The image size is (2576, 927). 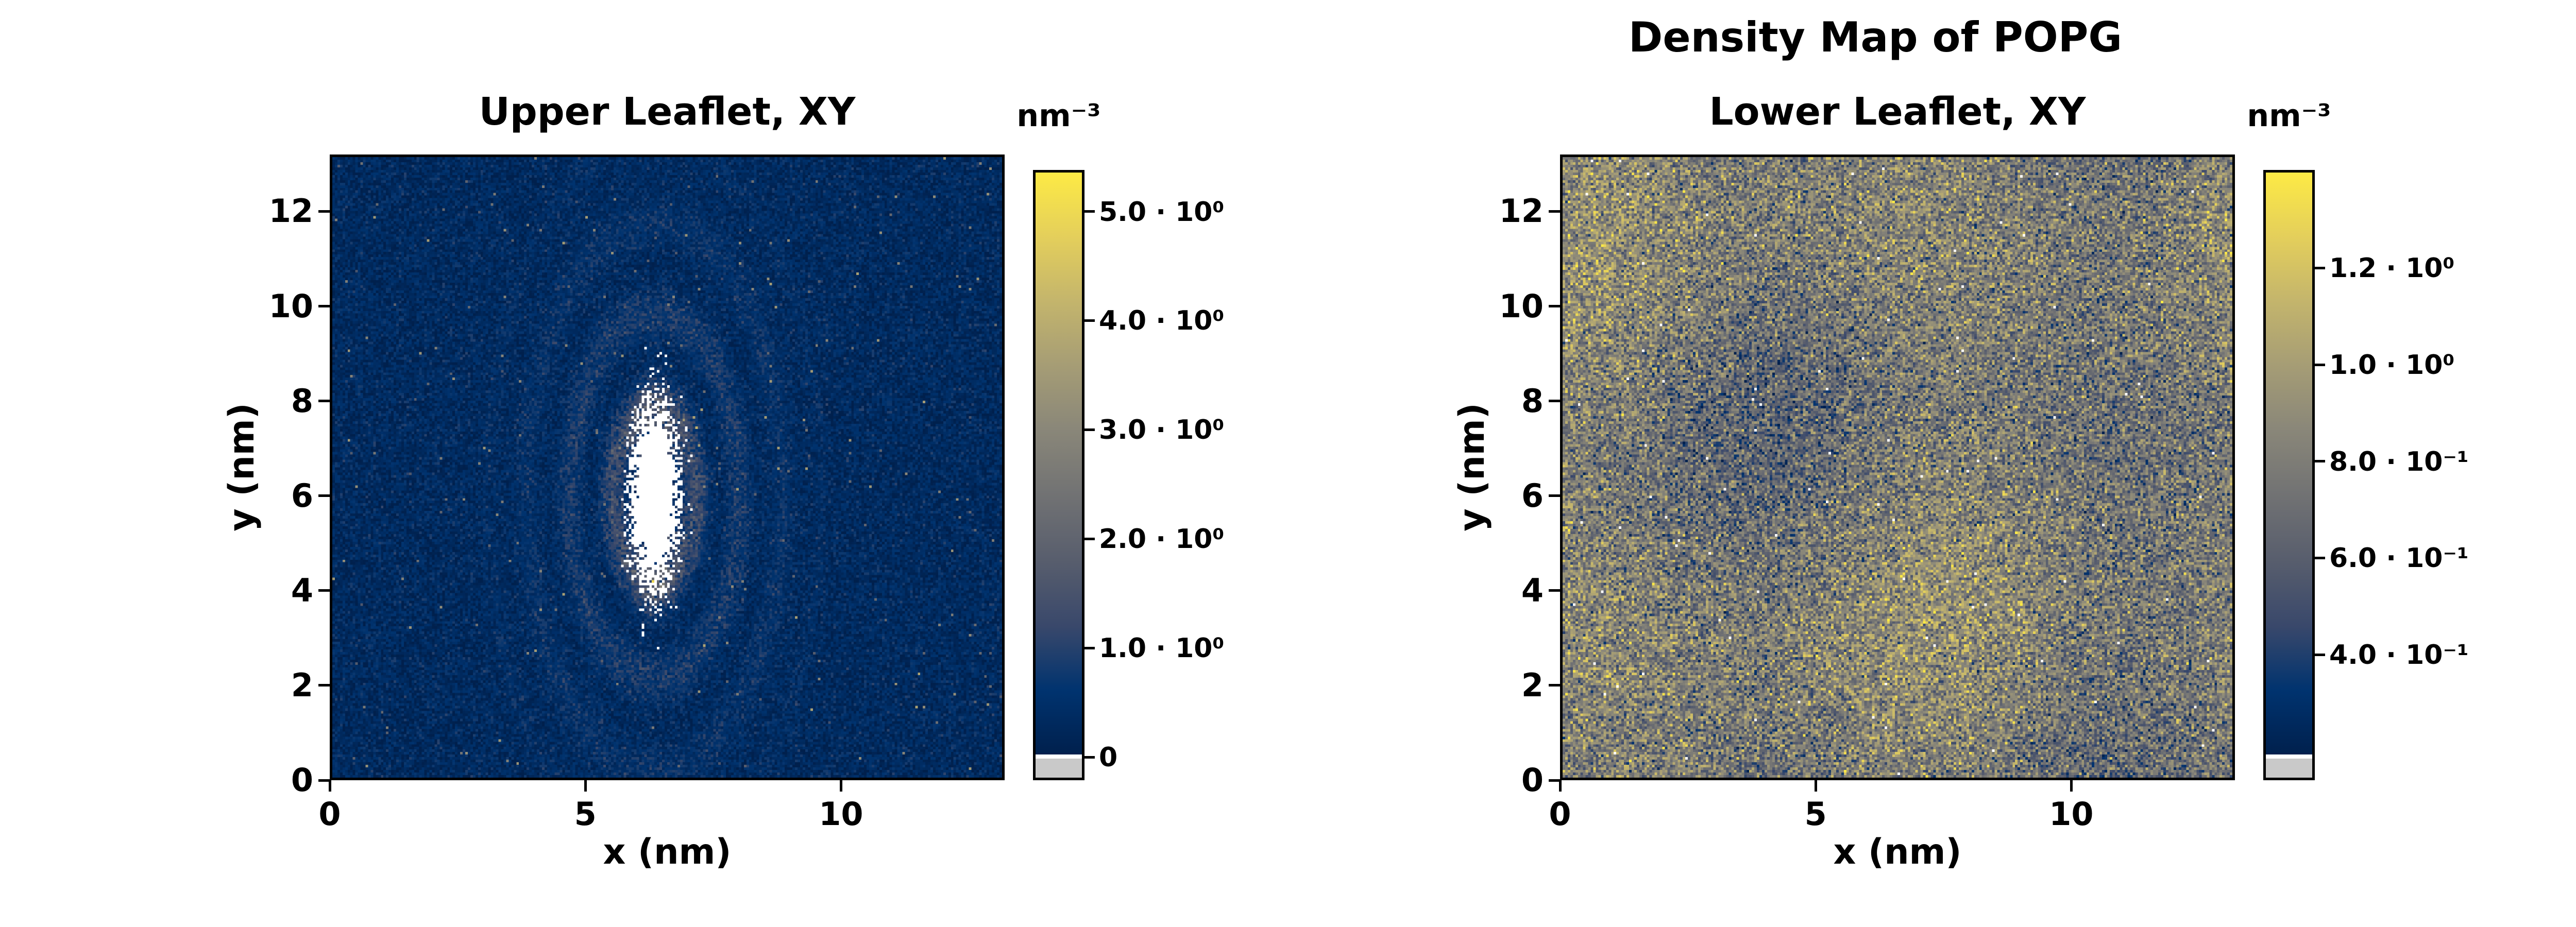 What do you see at coordinates (1162, 212) in the screenshot?
I see `colorbar-tick-label: 5.0 · 10⁰` at bounding box center [1162, 212].